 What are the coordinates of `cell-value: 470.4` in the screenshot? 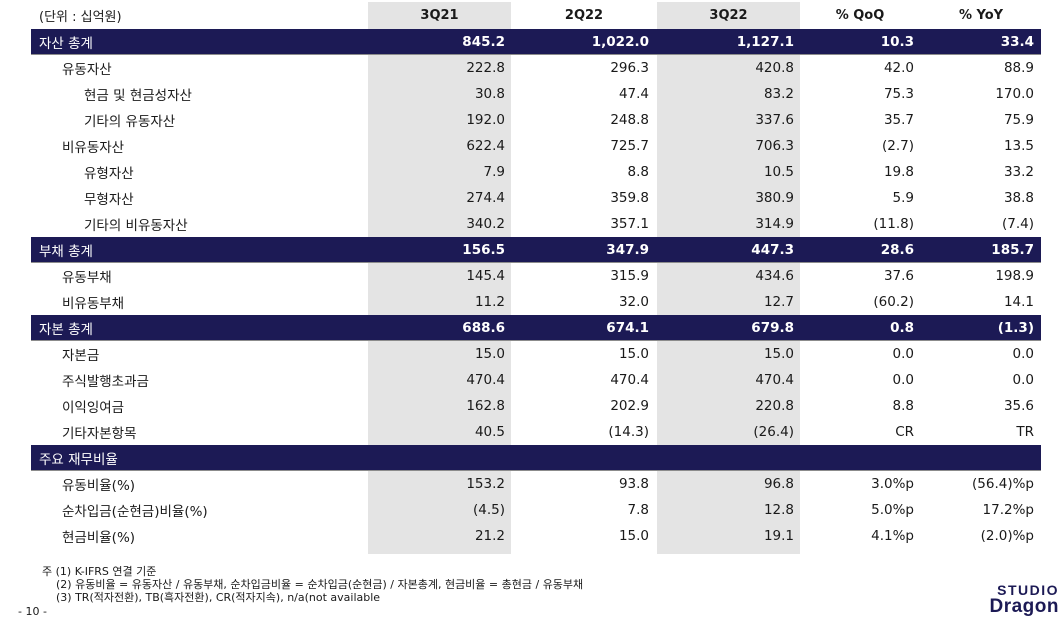 It's located at (629, 380).